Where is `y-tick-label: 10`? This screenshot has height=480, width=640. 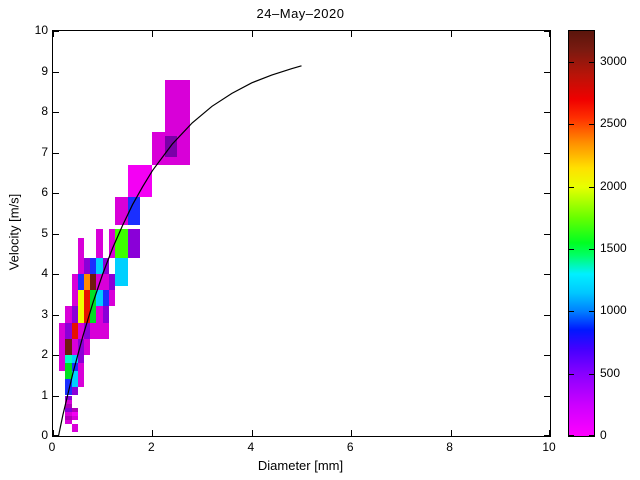
y-tick-label: 10 is located at coordinates (41, 30).